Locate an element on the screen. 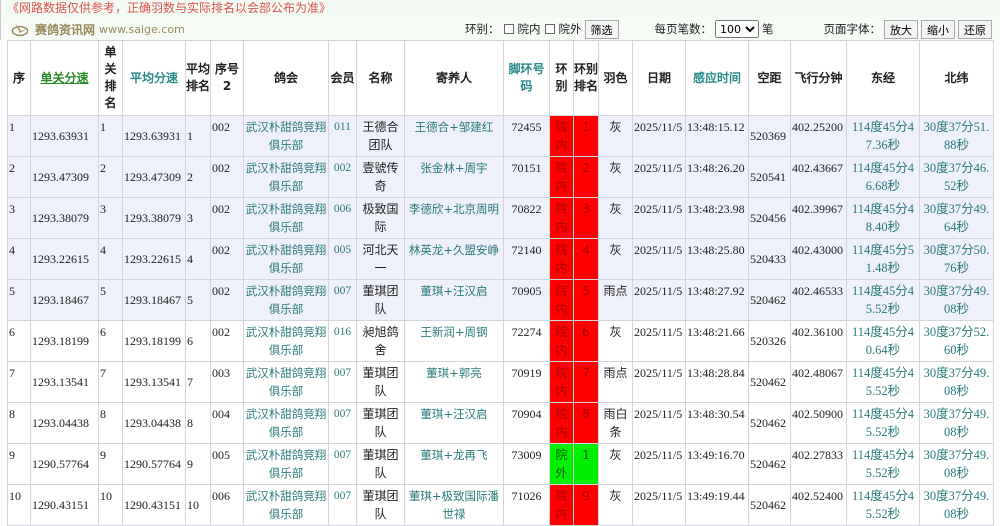  cell-owner: 王新润+周钢 is located at coordinates (454, 341).